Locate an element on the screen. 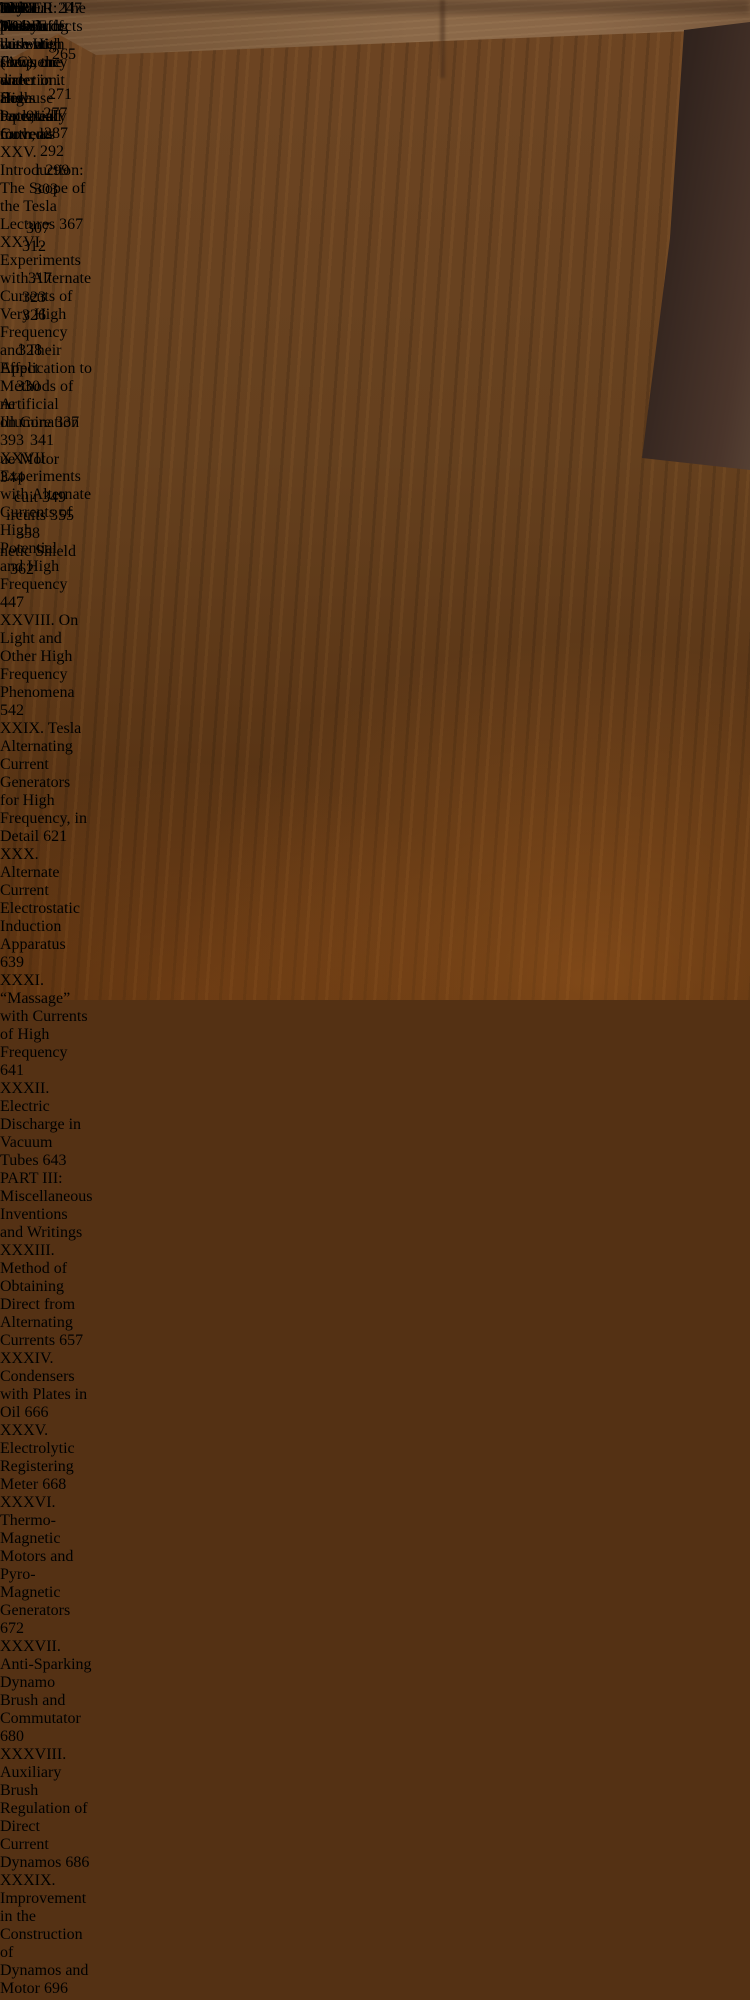 Image resolution: width=750 pixels, height=2000 pixels. page-number: 668 is located at coordinates (54, 1484).